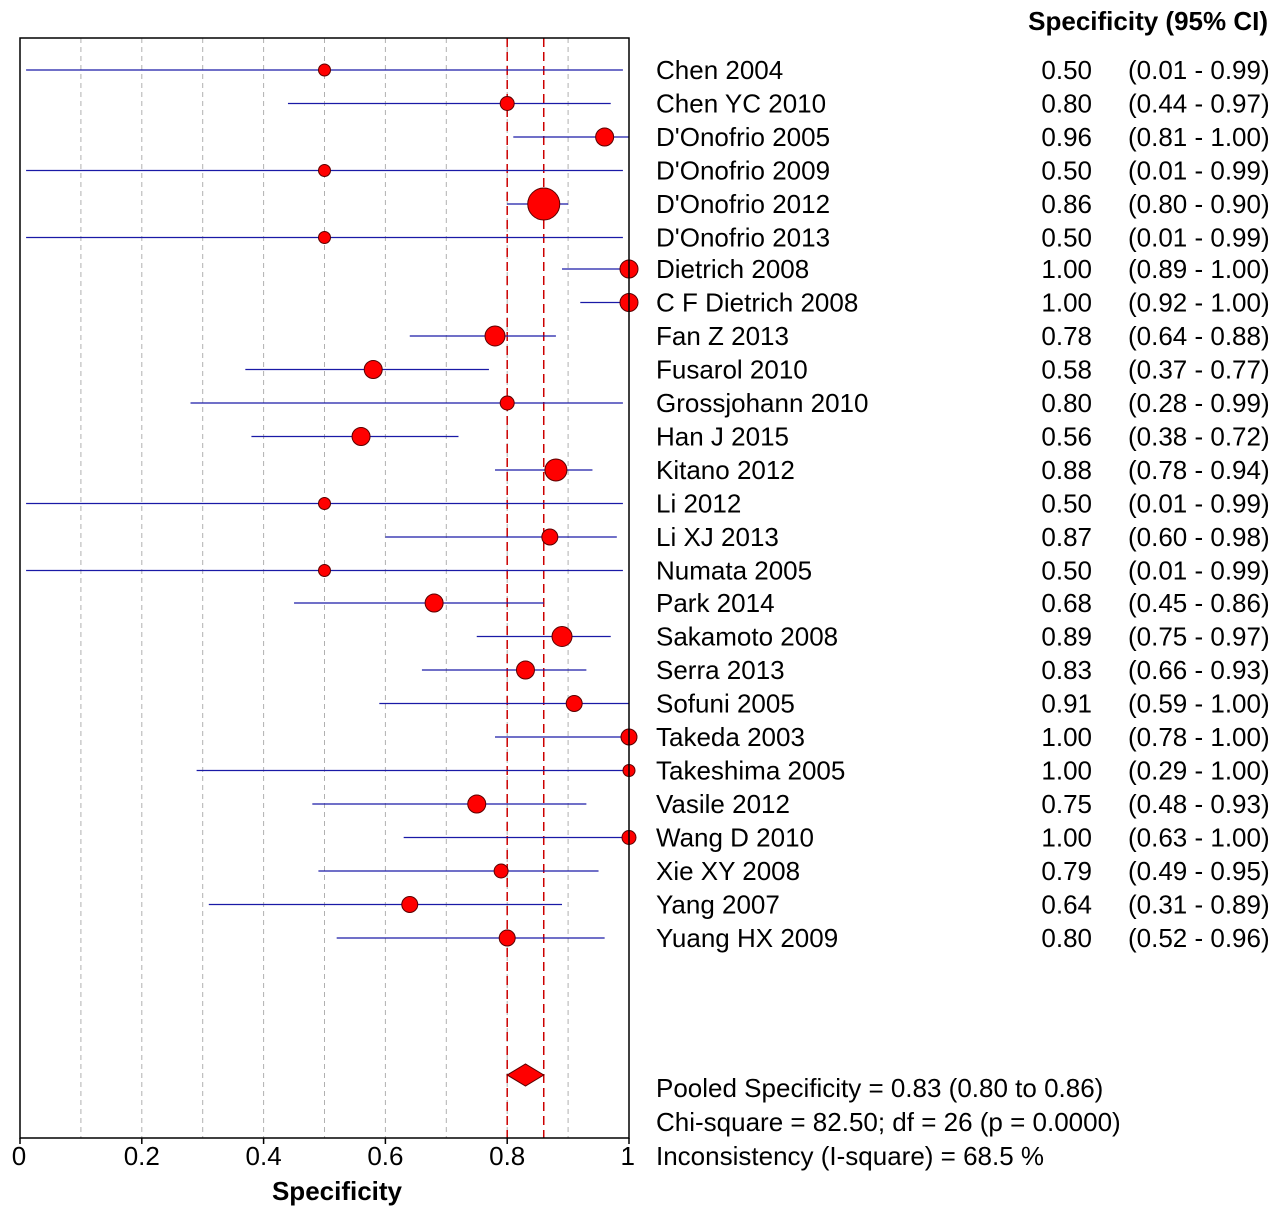 The width and height of the screenshot is (1280, 1211). Describe the element at coordinates (1148, 21) in the screenshot. I see `column-header: Specificity (95% CI)` at that location.